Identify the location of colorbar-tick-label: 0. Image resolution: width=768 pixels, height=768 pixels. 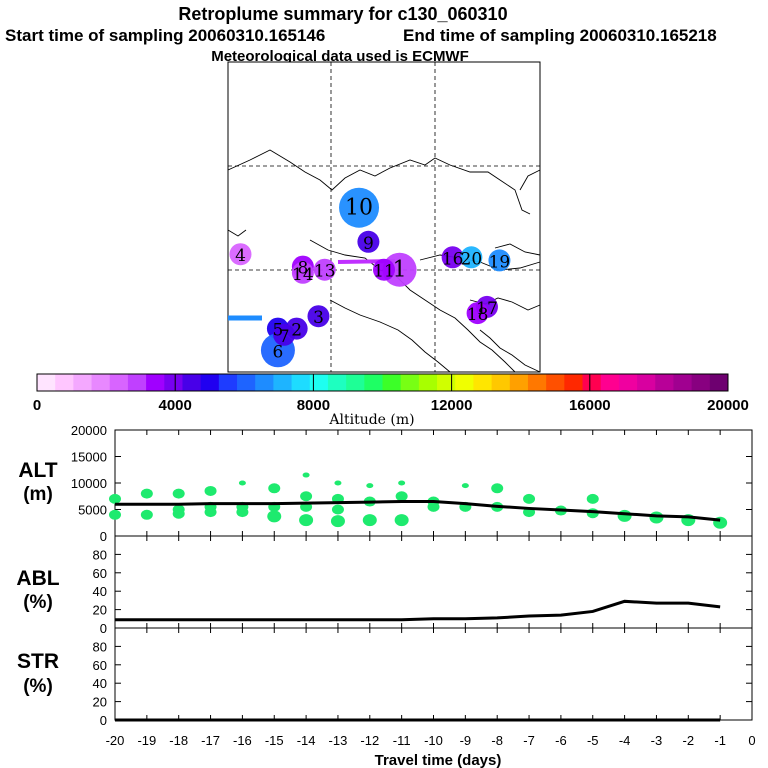
(37, 405).